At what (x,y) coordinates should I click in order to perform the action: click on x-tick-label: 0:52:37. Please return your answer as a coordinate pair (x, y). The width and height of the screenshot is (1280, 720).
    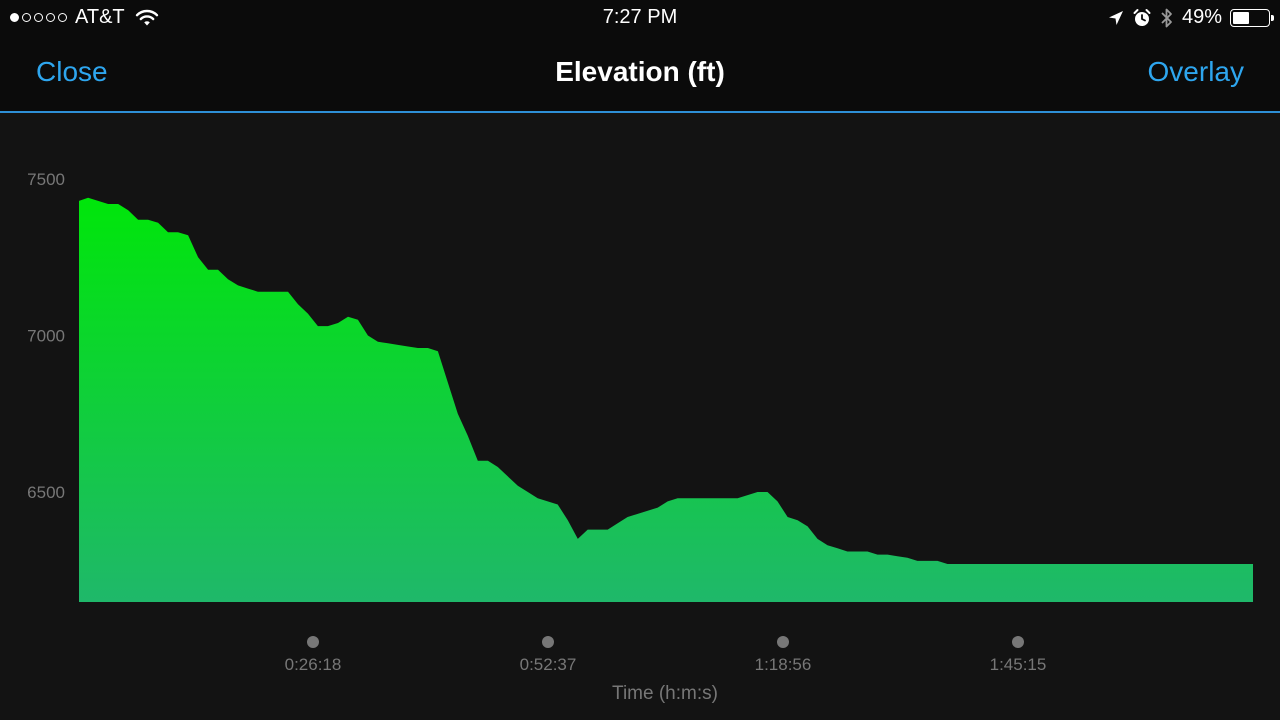
    Looking at the image, I should click on (548, 664).